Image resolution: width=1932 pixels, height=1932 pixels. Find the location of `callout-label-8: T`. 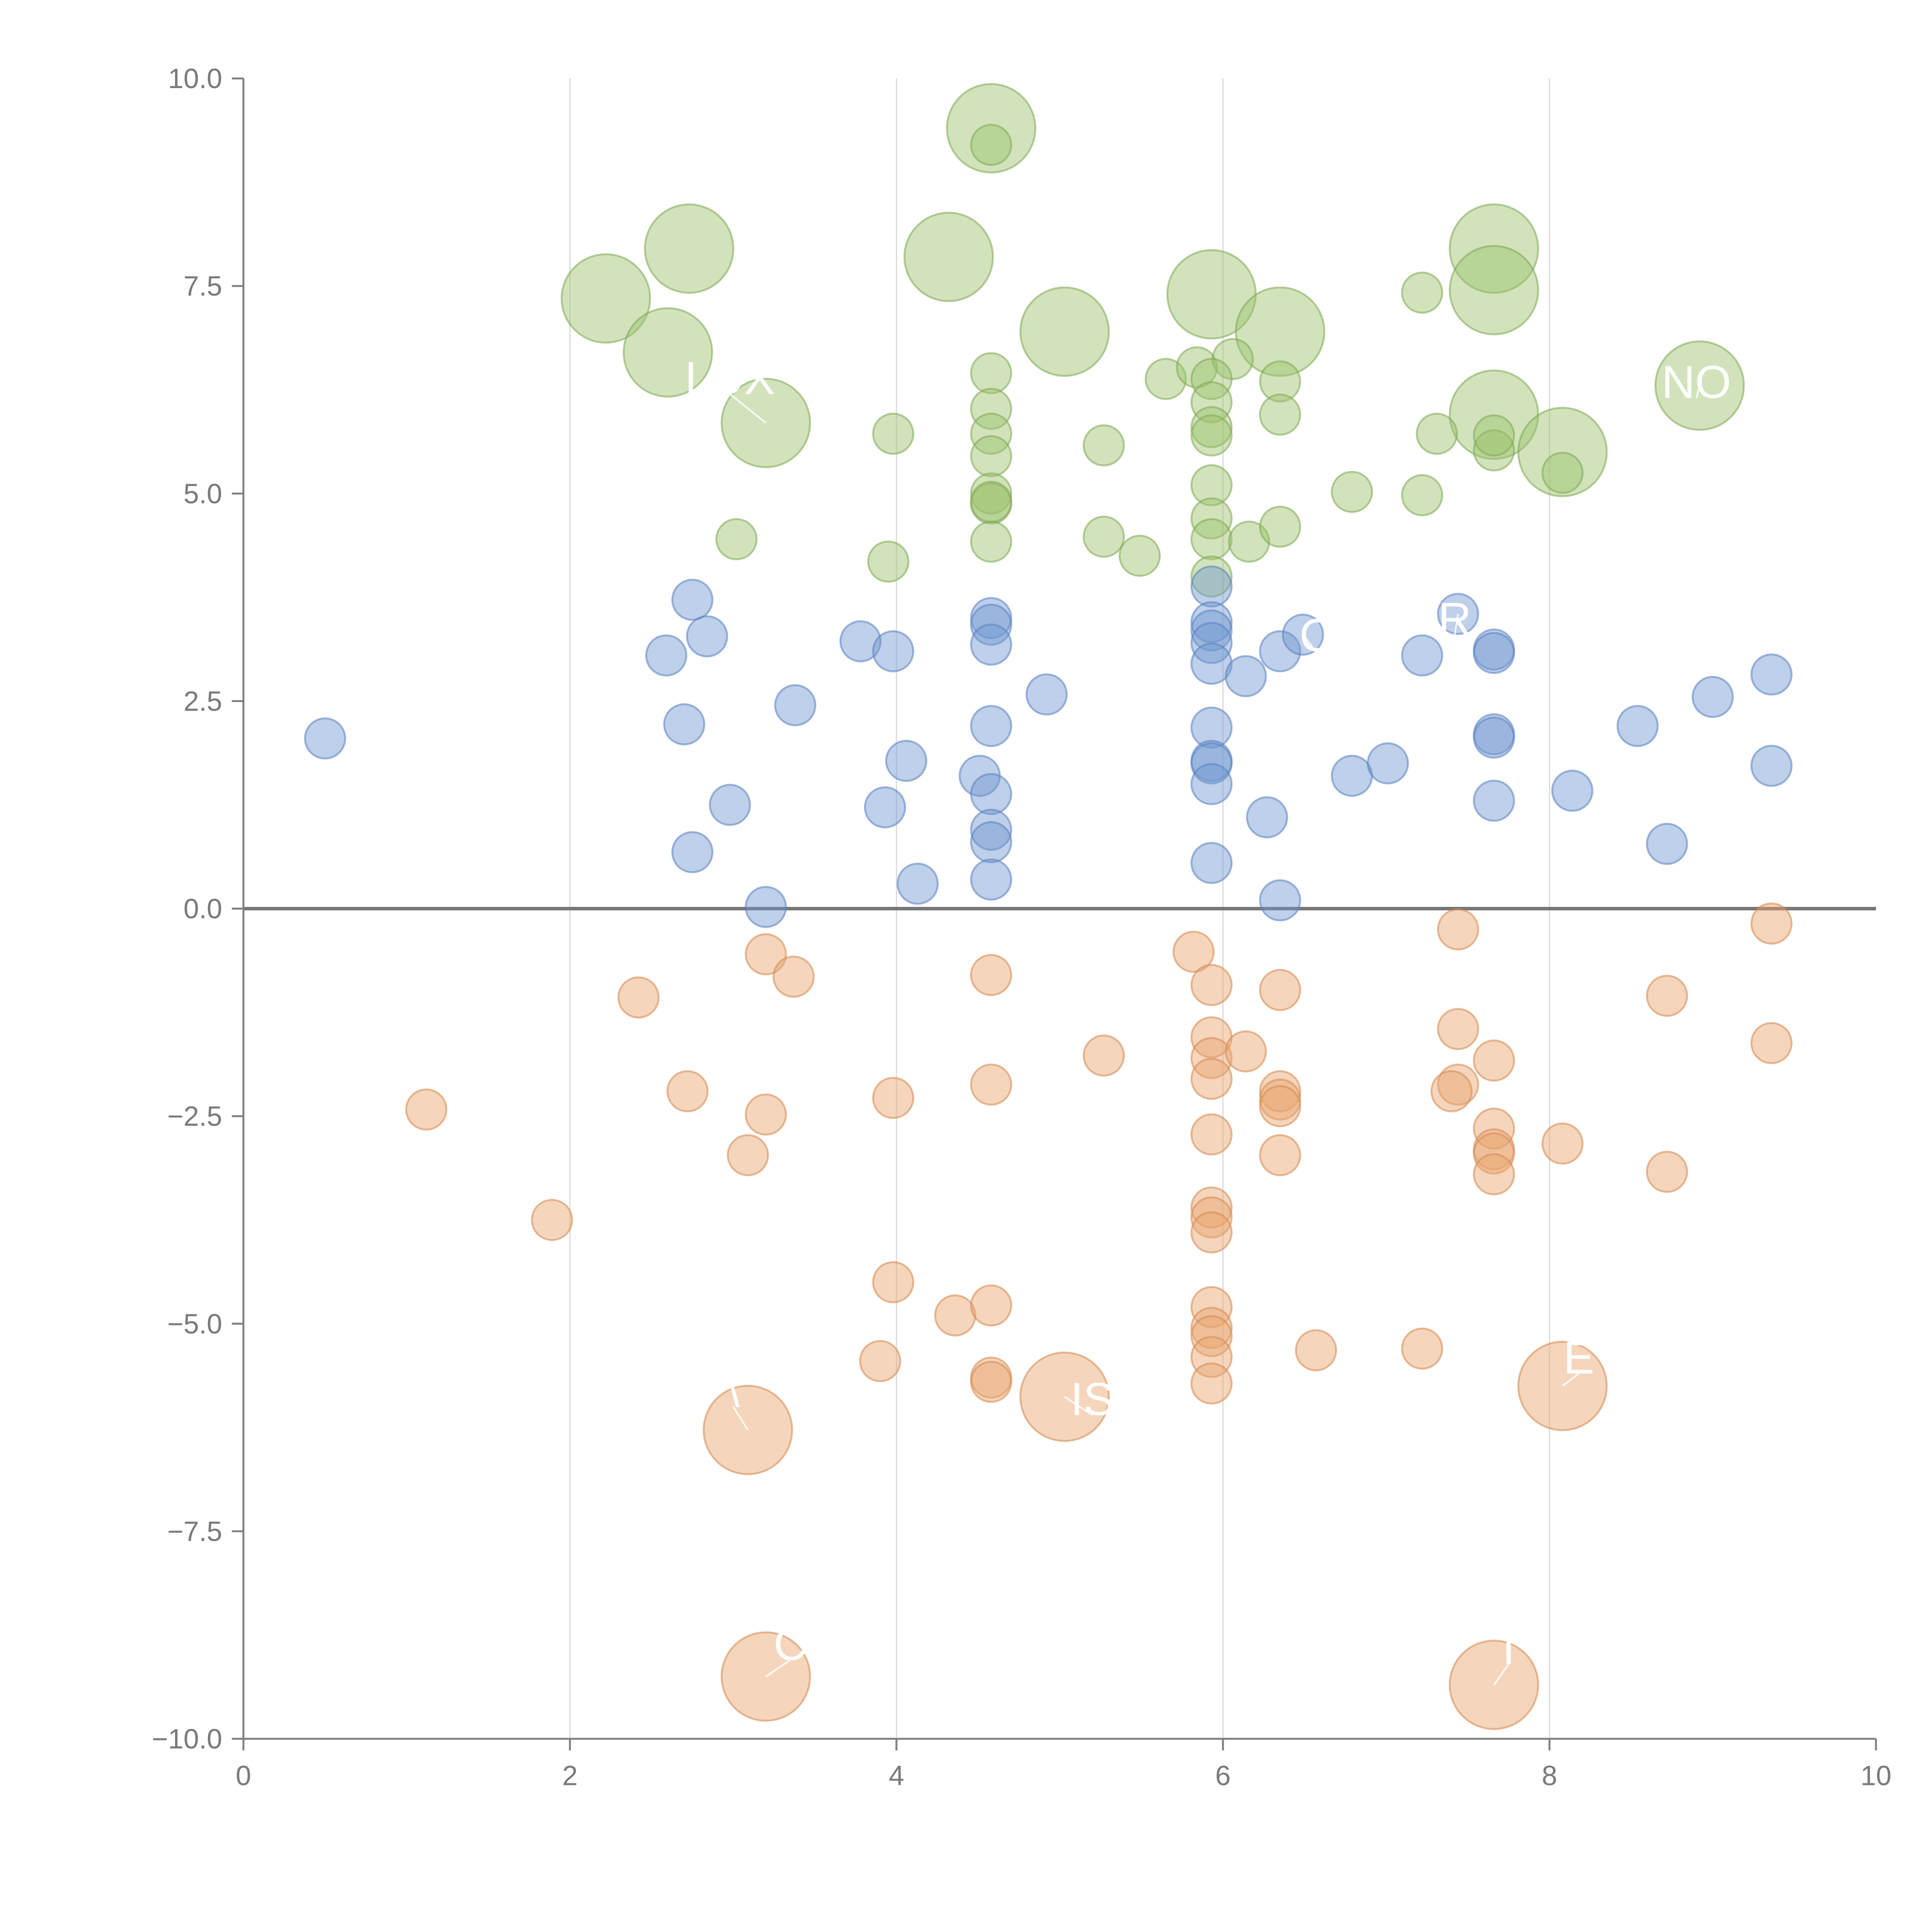

callout-label-8: T is located at coordinates (1509, 1648).